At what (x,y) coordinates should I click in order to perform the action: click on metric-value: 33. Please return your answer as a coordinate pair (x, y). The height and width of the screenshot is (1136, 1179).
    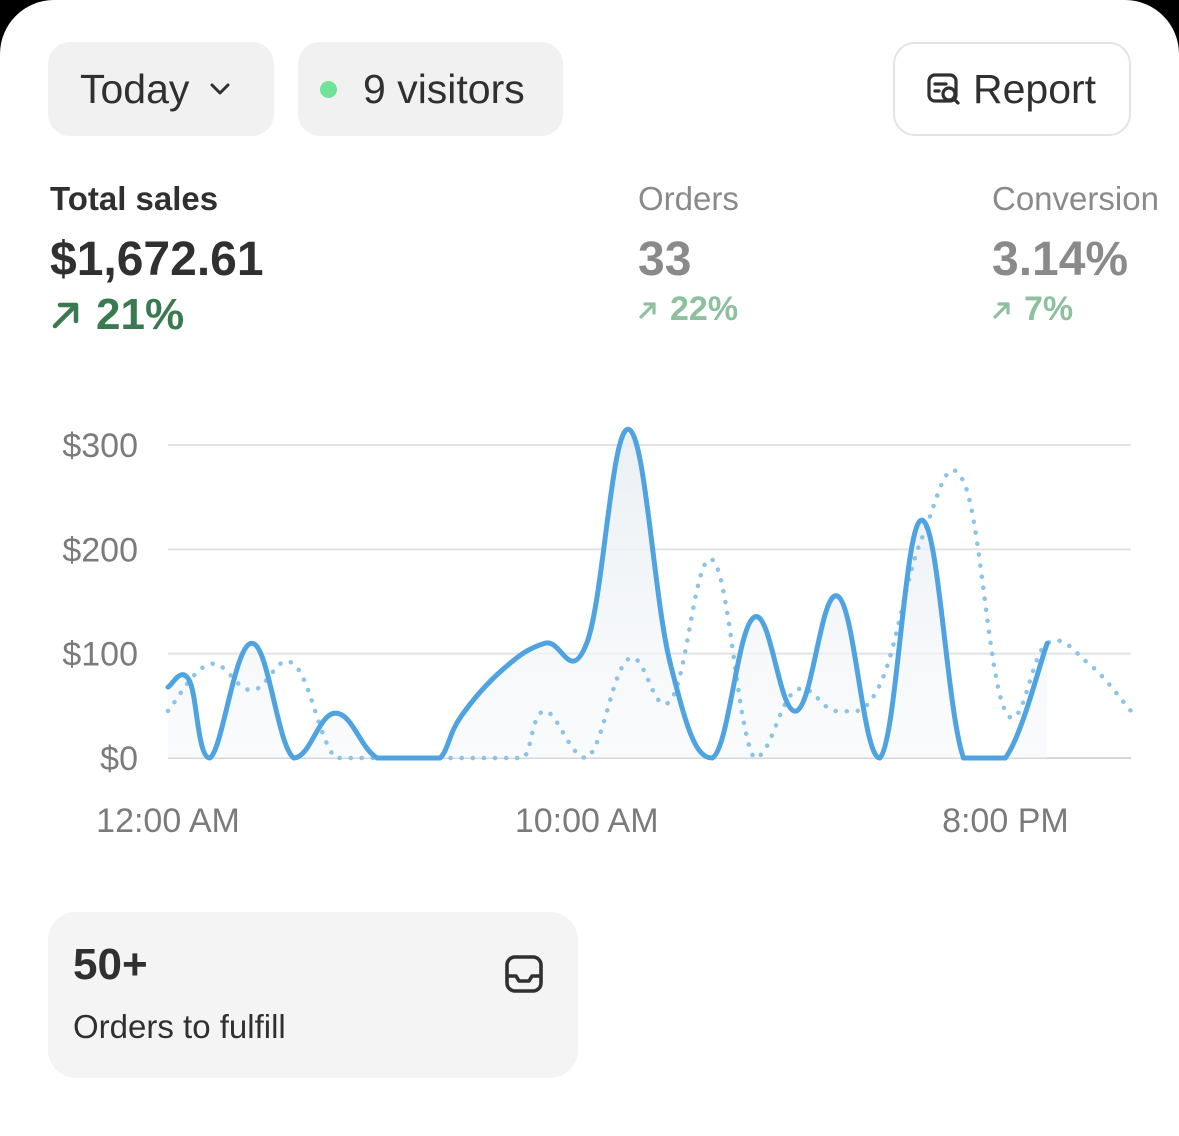
    Looking at the image, I should click on (665, 259).